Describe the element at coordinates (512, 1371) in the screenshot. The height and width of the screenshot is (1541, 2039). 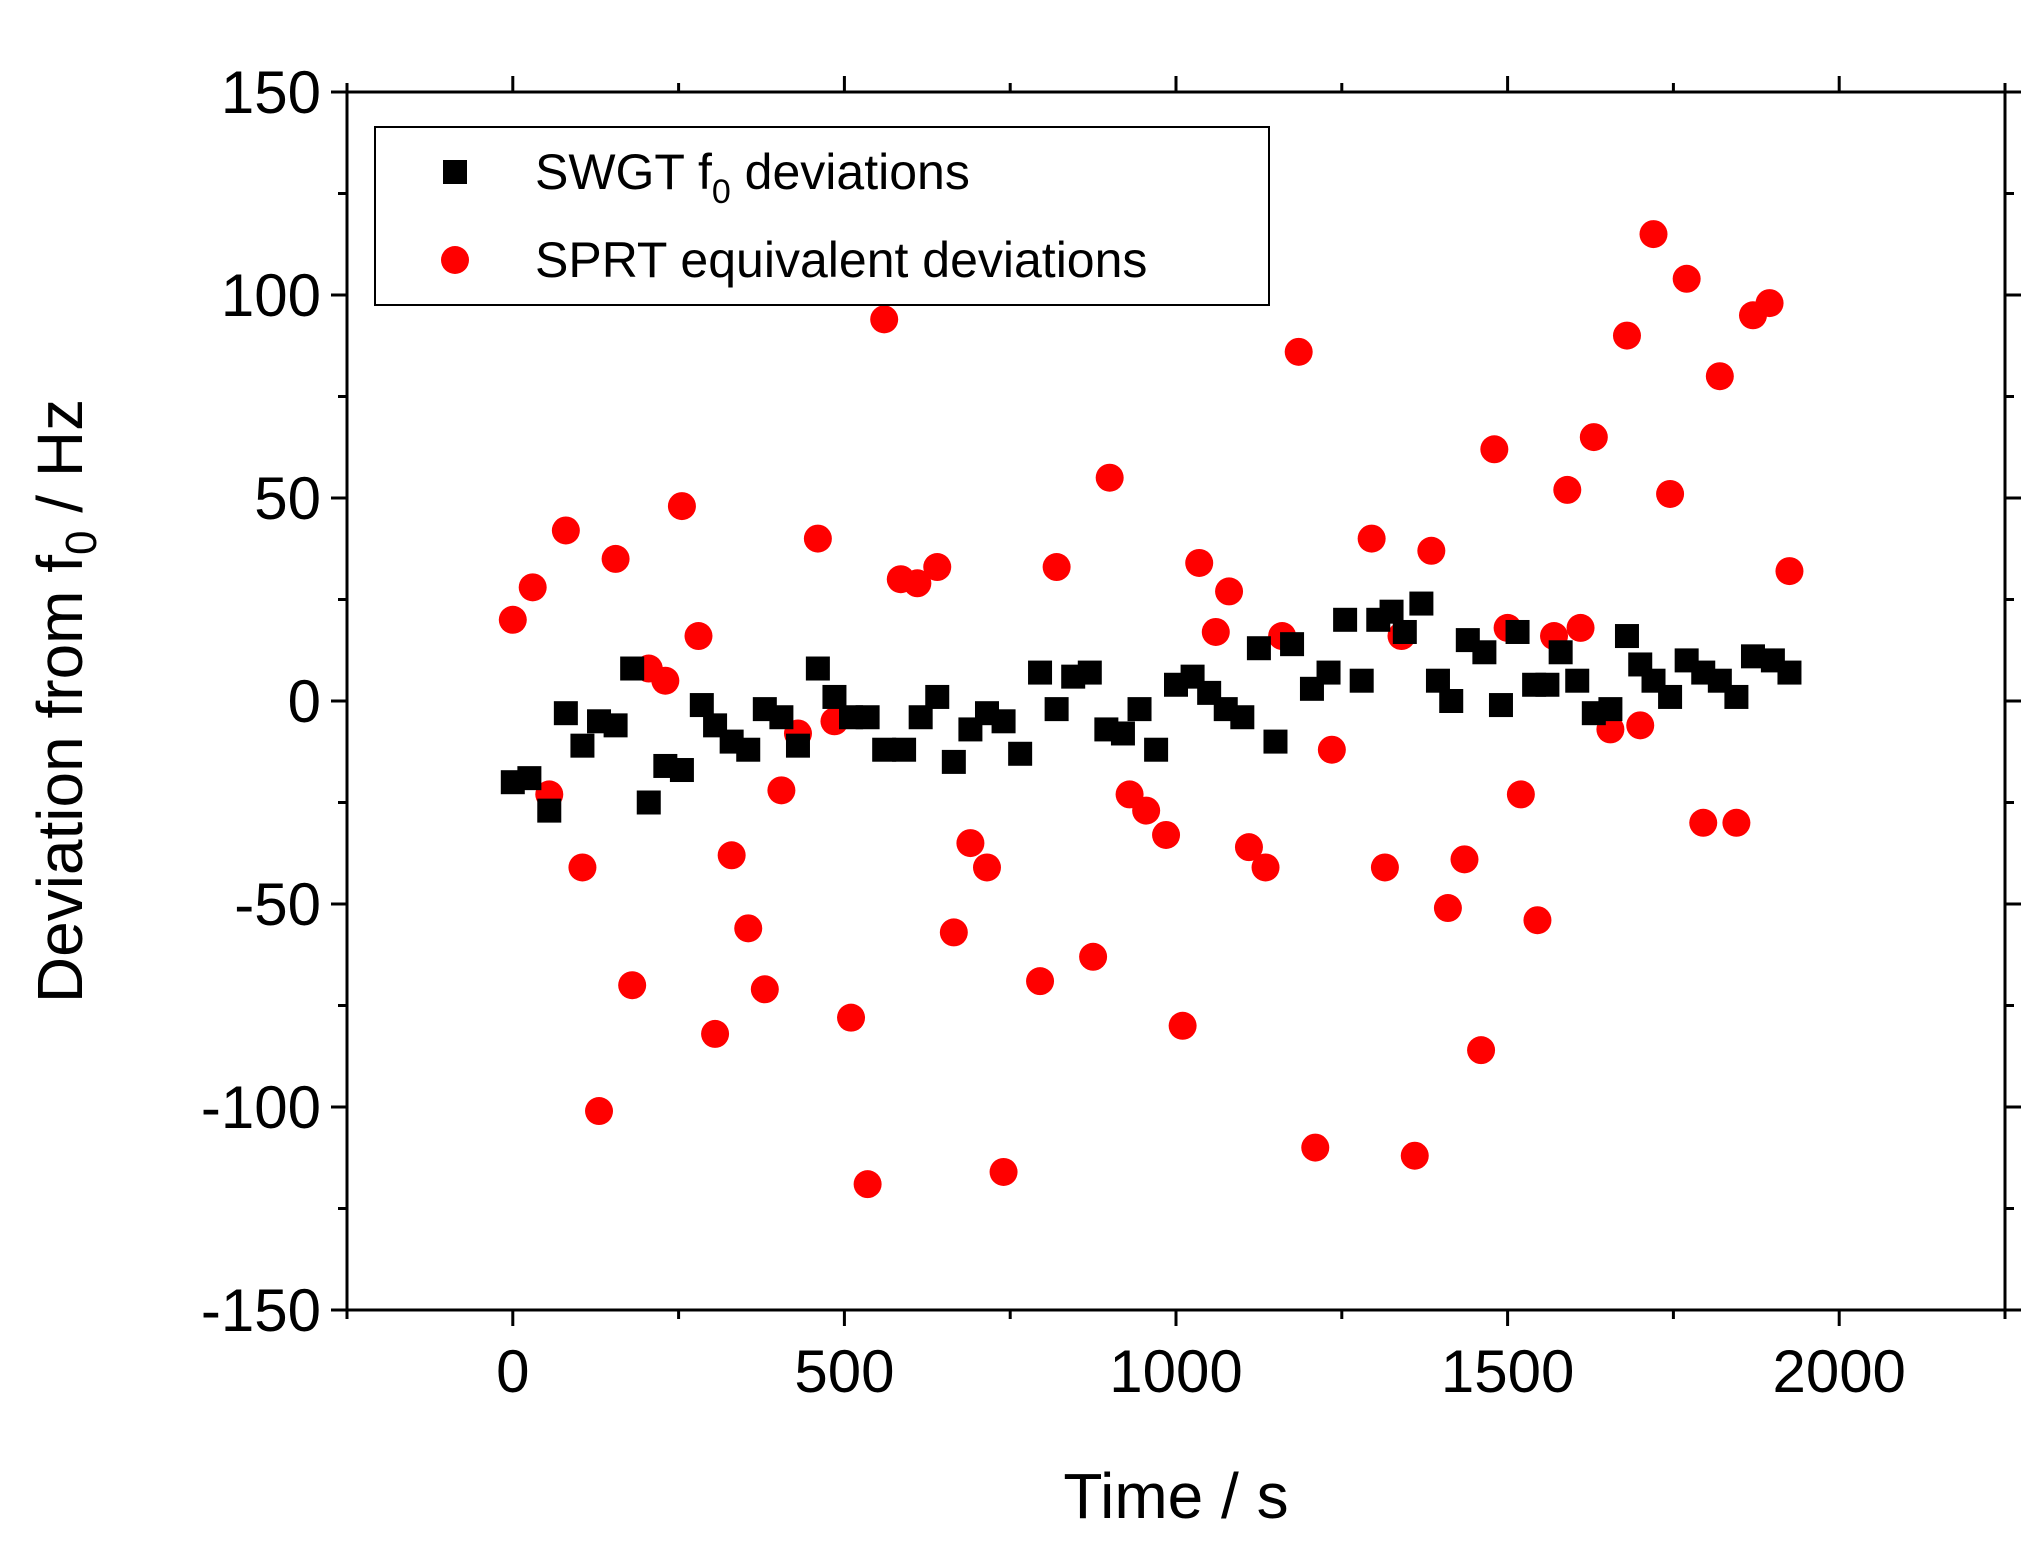
I see `x-tick-label: 0` at that location.